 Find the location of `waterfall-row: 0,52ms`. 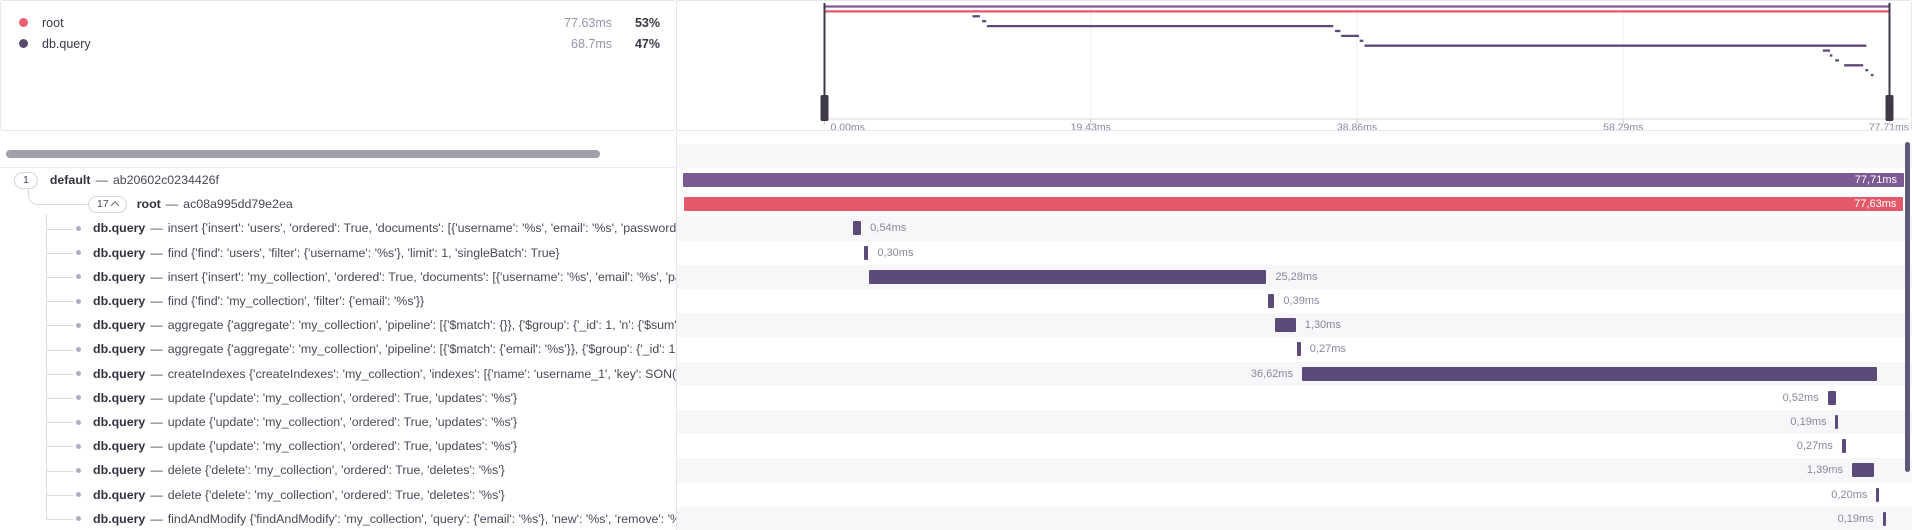

waterfall-row: 0,52ms is located at coordinates (1294, 398).